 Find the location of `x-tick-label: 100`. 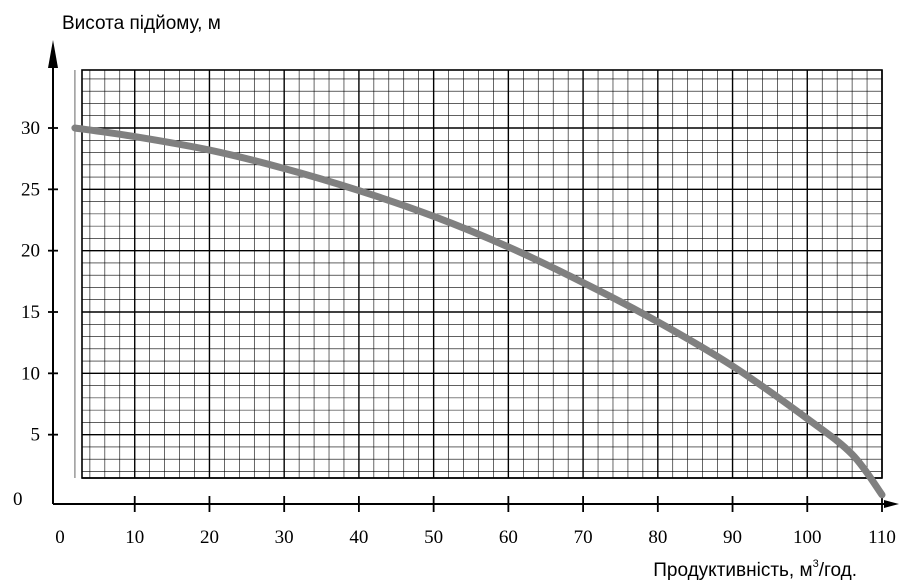

x-tick-label: 100 is located at coordinates (807, 537).